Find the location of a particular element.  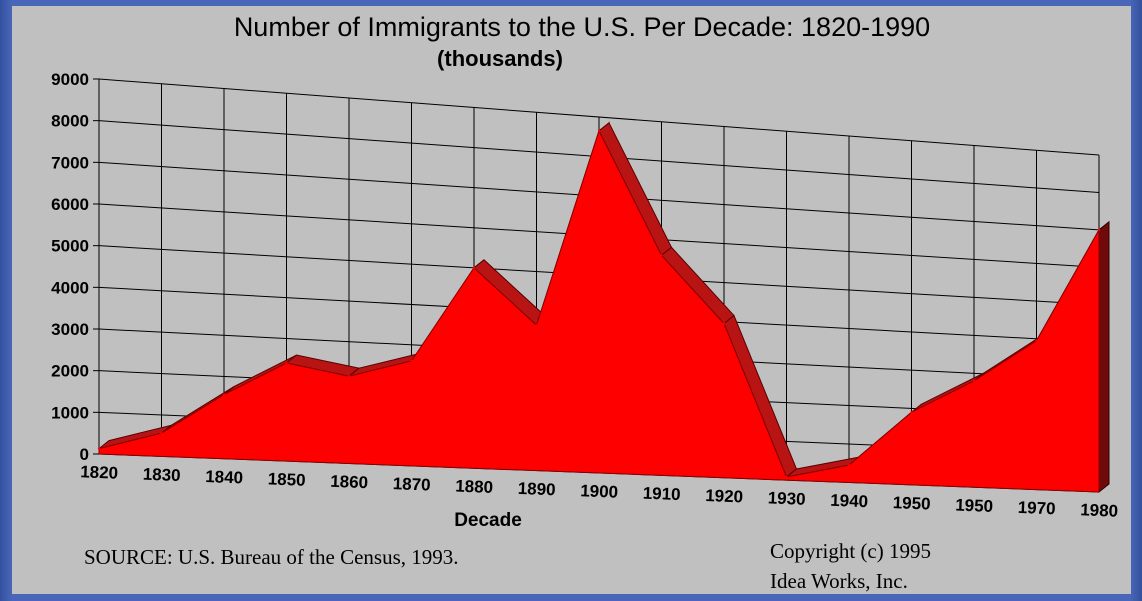

chart-subtitle: (thousands) is located at coordinates (500, 58).